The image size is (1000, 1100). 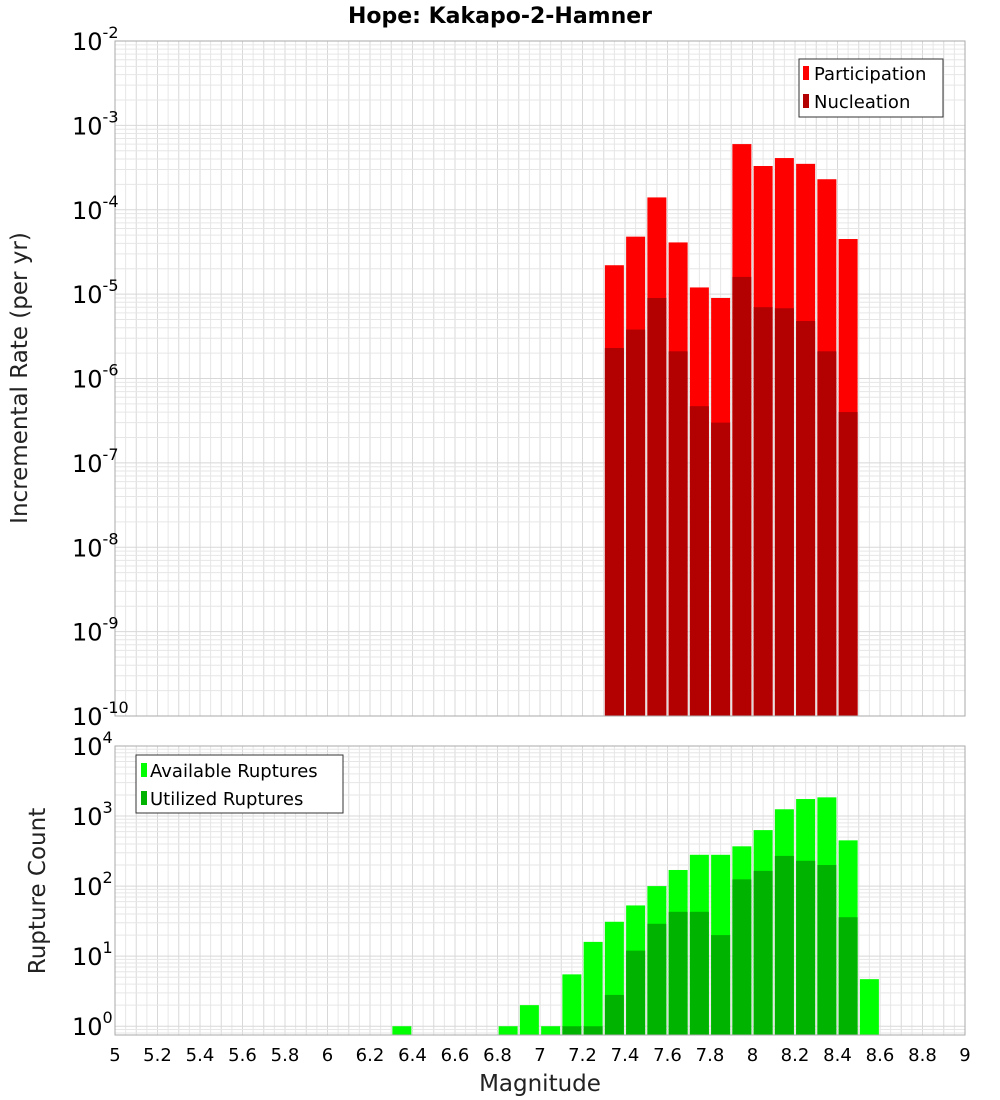 What do you see at coordinates (327, 1055) in the screenshot?
I see `x-tick-label: 6` at bounding box center [327, 1055].